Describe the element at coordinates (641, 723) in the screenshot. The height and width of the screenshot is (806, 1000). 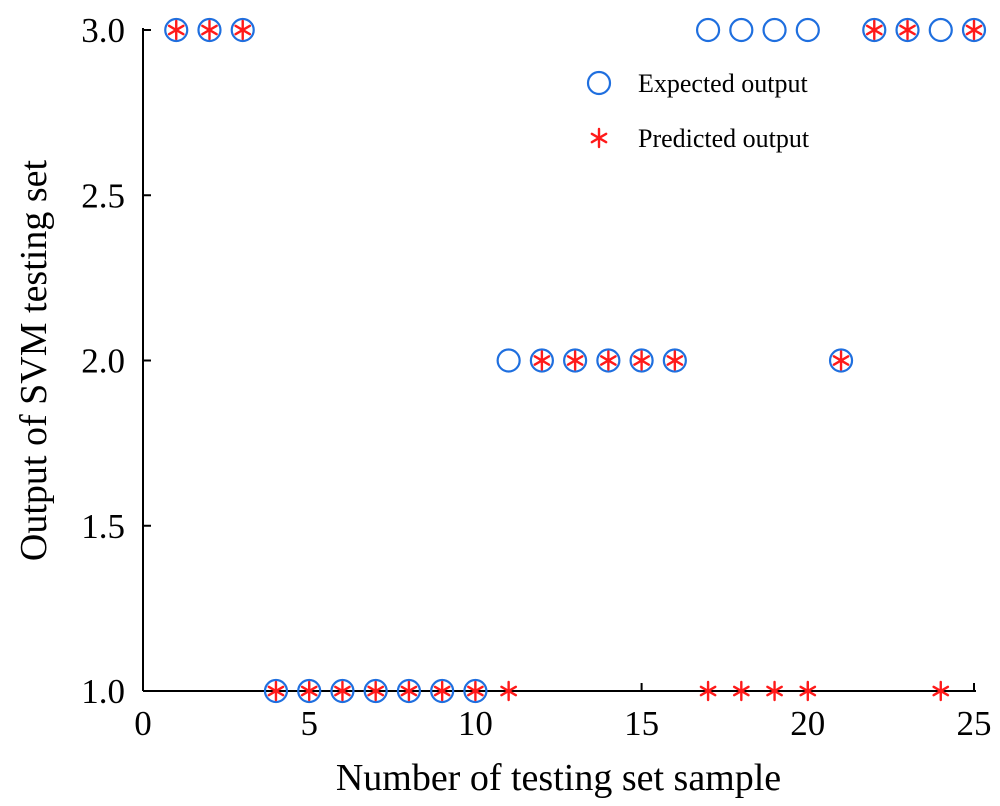
I see `x-tick-label: 15` at that location.